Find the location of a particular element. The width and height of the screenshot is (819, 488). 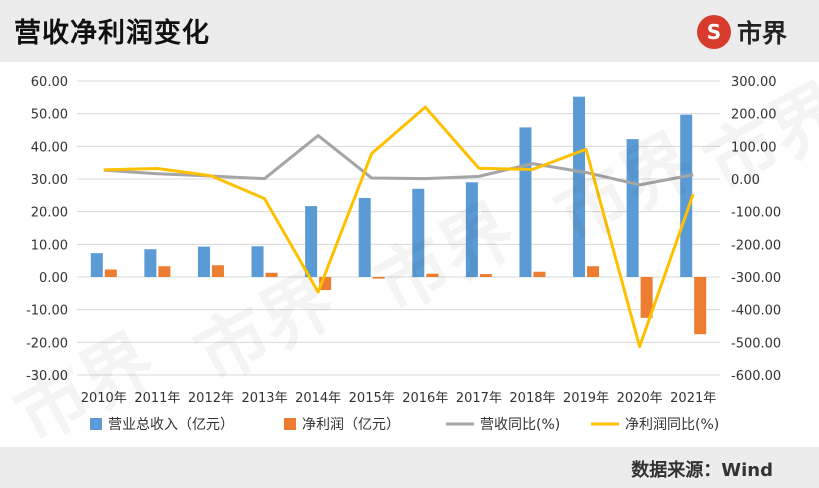

x-tick-label: 2015年 is located at coordinates (372, 398).